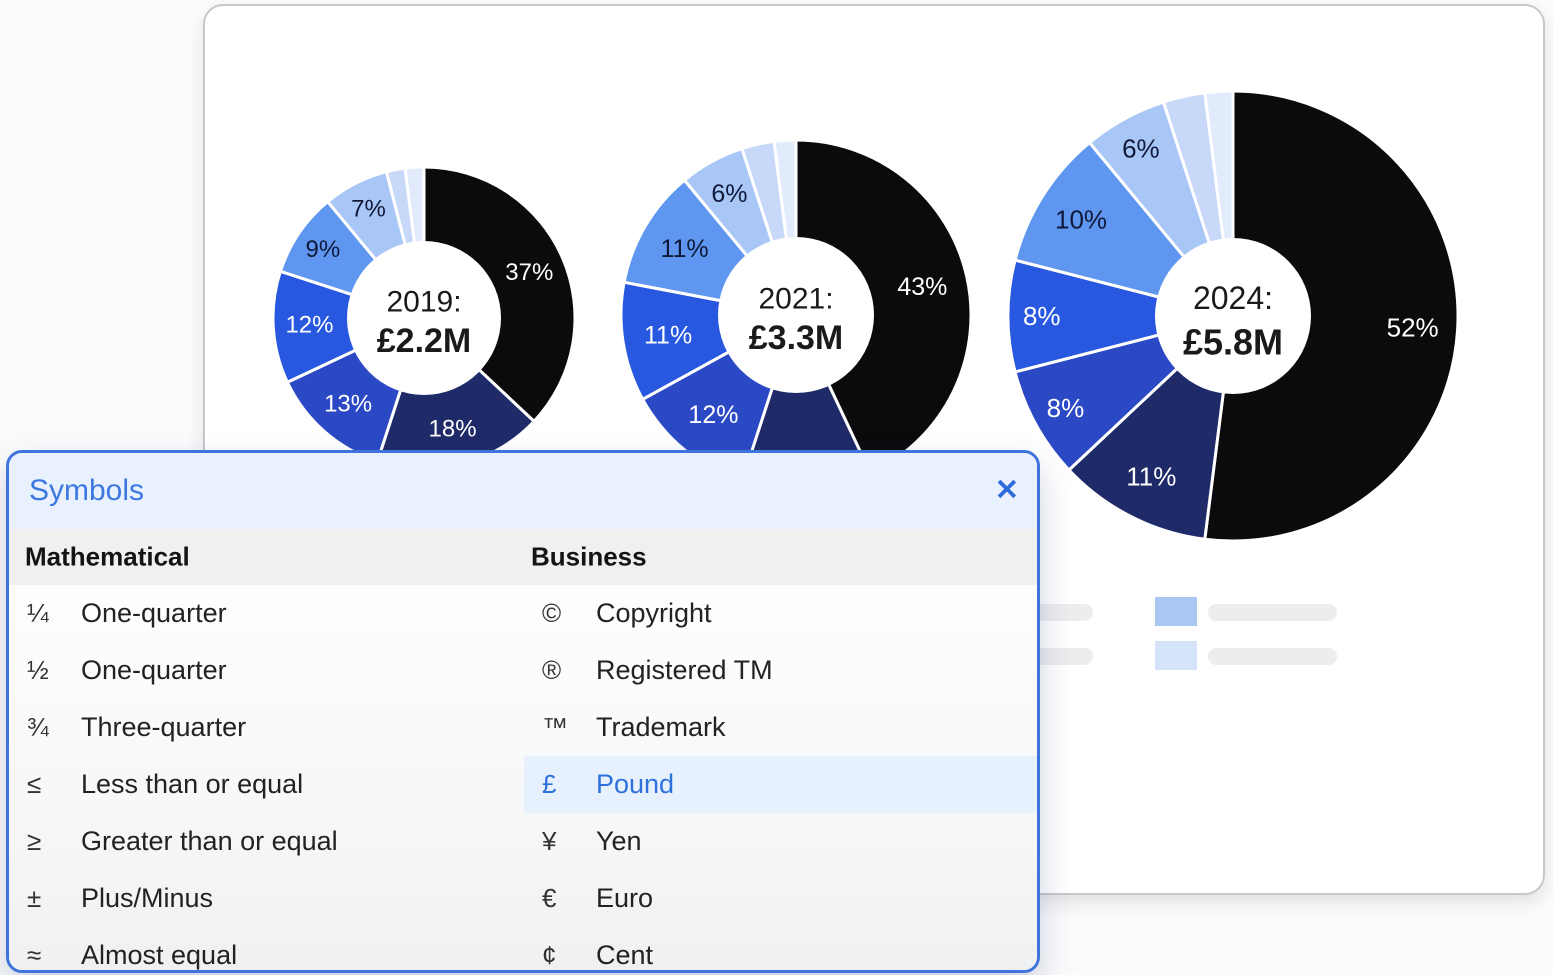 This screenshot has height=975, width=1553. What do you see at coordinates (1233, 342) in the screenshot?
I see `donut-center-total: £5.8M` at bounding box center [1233, 342].